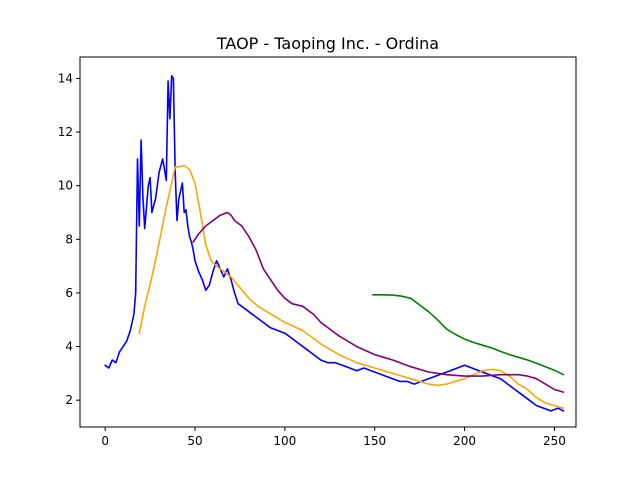 The height and width of the screenshot is (480, 640). What do you see at coordinates (69, 347) in the screenshot?
I see `y-tick-label: 4` at bounding box center [69, 347].